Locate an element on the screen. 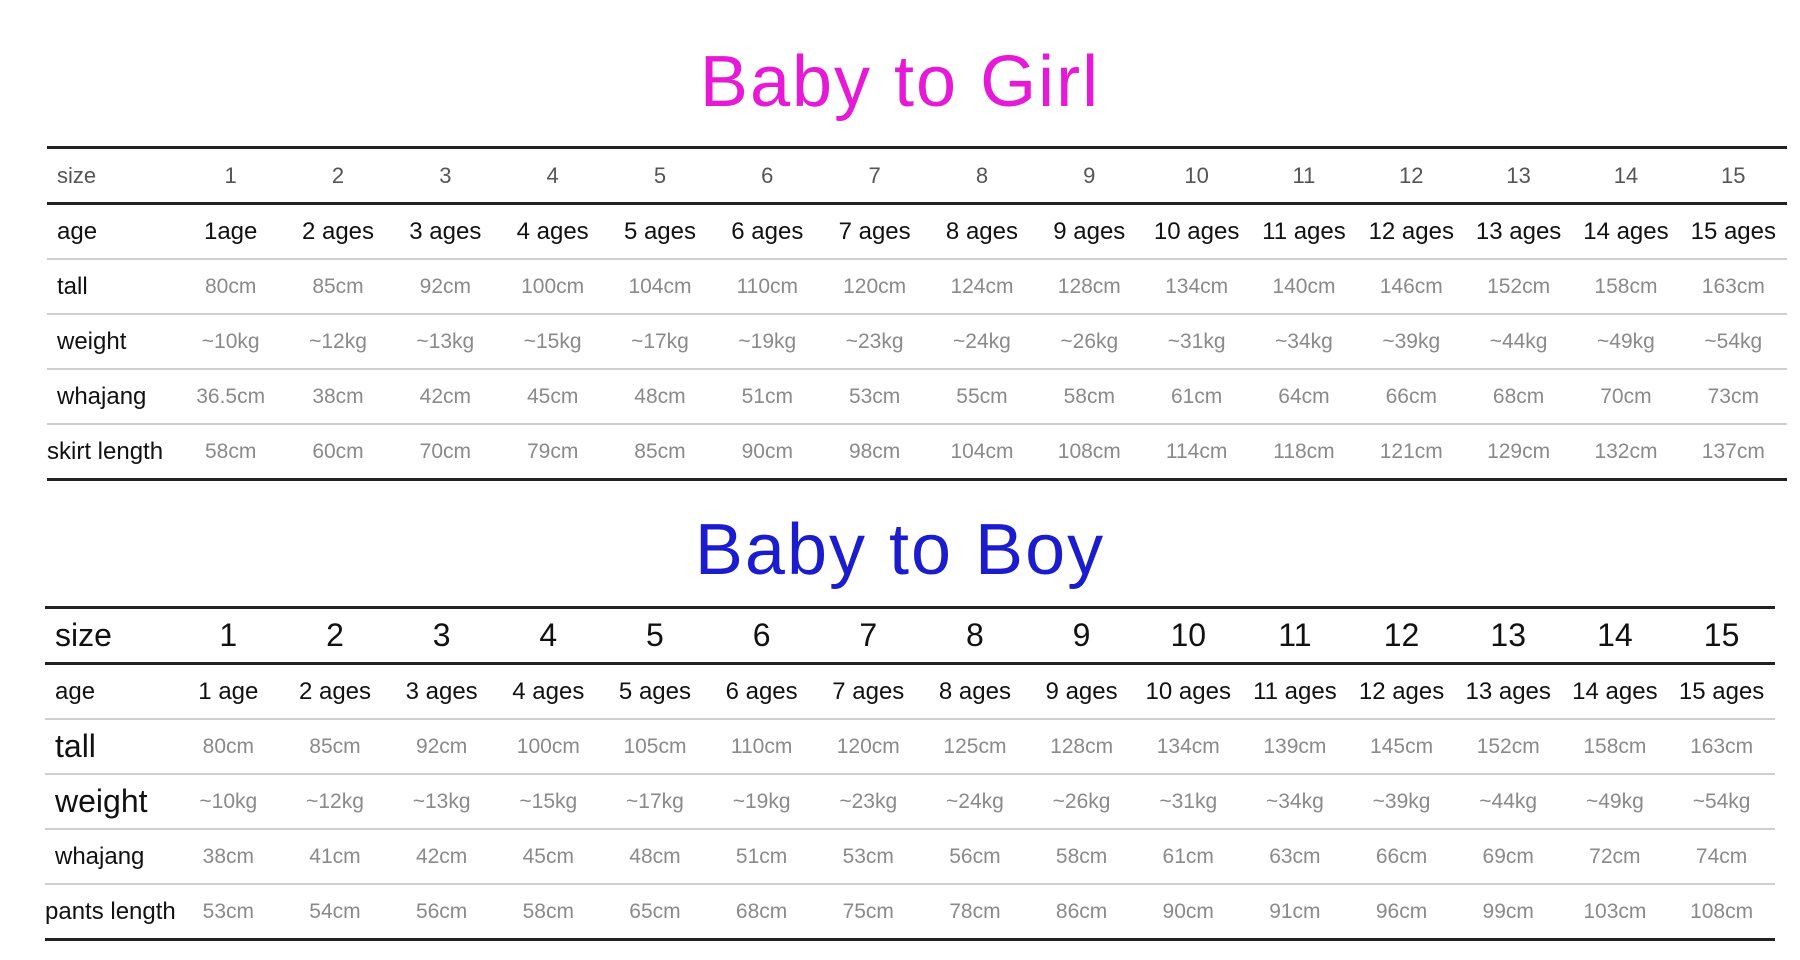 Image resolution: width=1800 pixels, height=960 pixels. table-cell: 118cm is located at coordinates (1304, 452).